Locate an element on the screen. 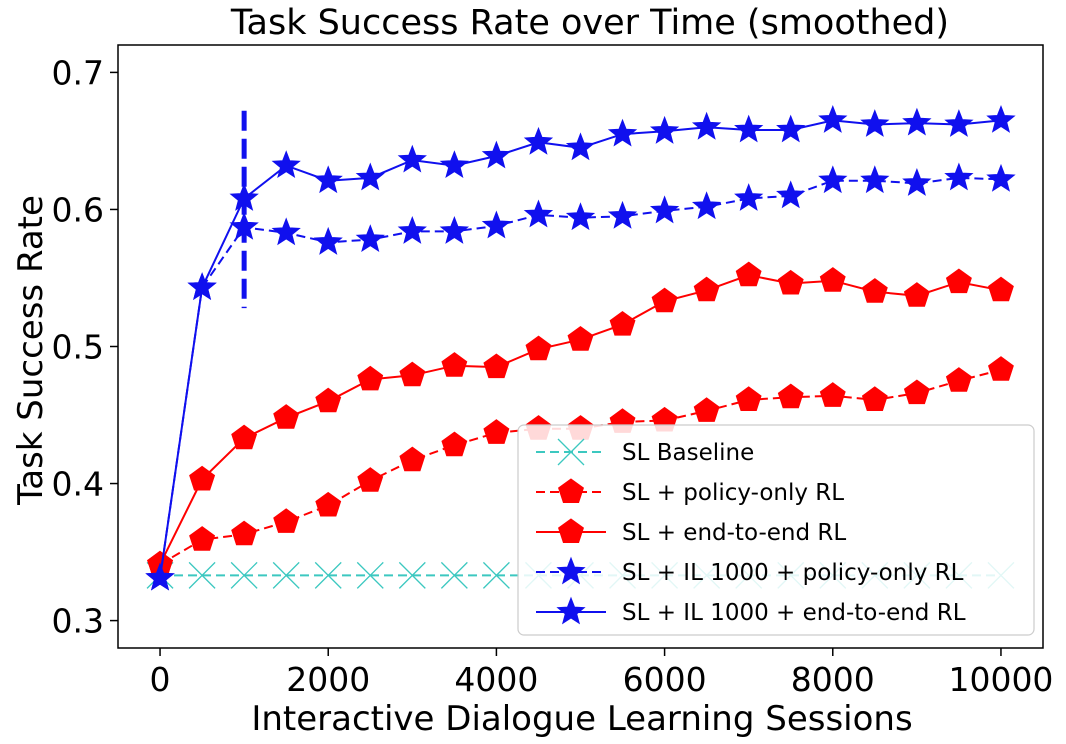 The image size is (1066, 744). x-tick-label: 4000 is located at coordinates (496, 679).